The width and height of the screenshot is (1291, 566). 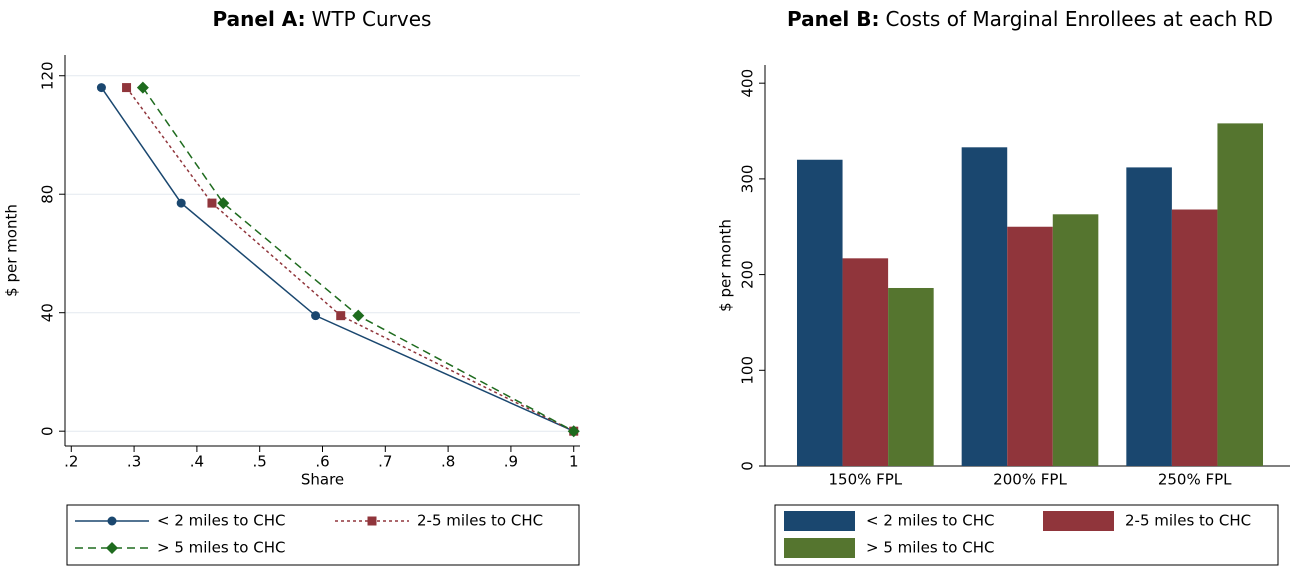 I want to click on title-bold: Panel A:, so click(x=259, y=19).